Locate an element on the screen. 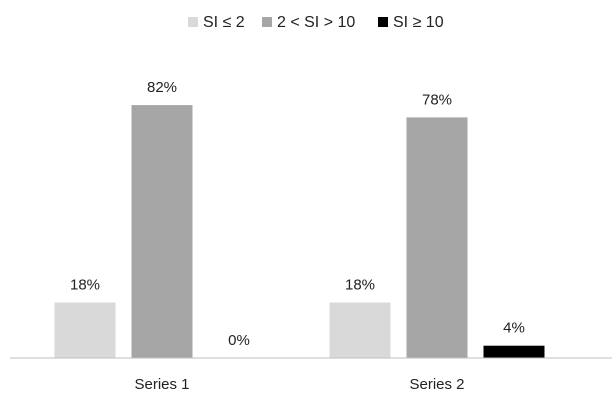 Image resolution: width=612 pixels, height=394 pixels. legend-label-1: SI ≤ 2 is located at coordinates (224, 22).